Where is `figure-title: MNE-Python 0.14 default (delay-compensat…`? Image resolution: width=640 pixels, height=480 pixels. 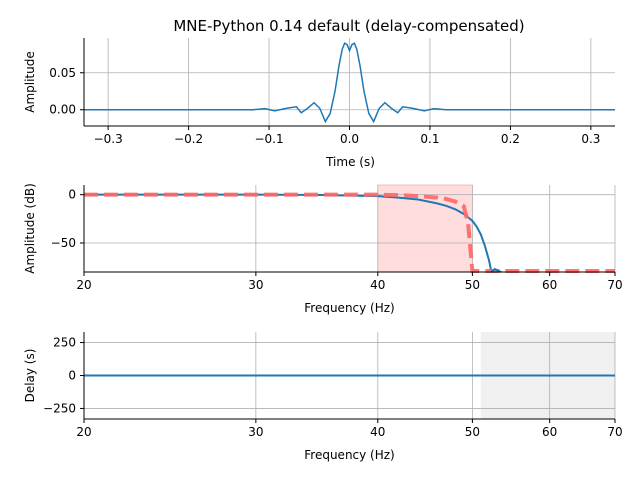 figure-title: MNE-Python 0.14 default (delay-compensat… is located at coordinates (348, 26).